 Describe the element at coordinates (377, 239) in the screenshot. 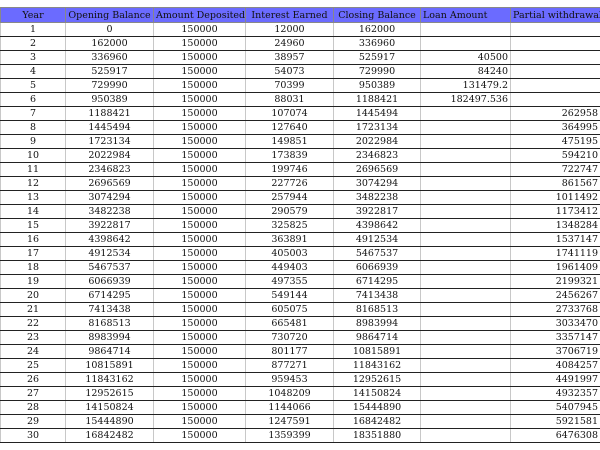

I see `cell-closing-balance: 4912534` at that location.